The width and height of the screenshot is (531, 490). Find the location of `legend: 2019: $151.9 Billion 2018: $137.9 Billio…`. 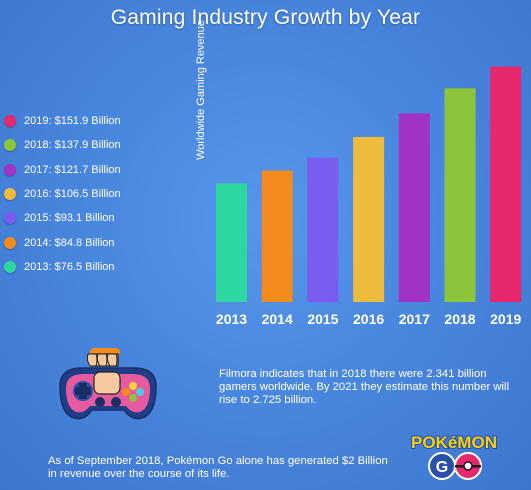

legend: 2019: $151.9 Billion 2018: $137.9 Billio… is located at coordinates (62, 194).